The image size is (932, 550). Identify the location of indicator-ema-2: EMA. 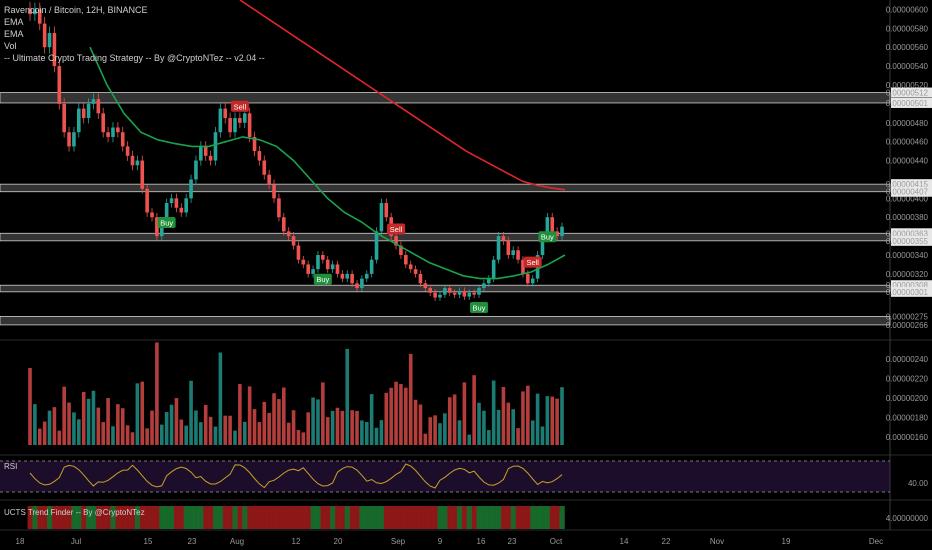
(14, 34).